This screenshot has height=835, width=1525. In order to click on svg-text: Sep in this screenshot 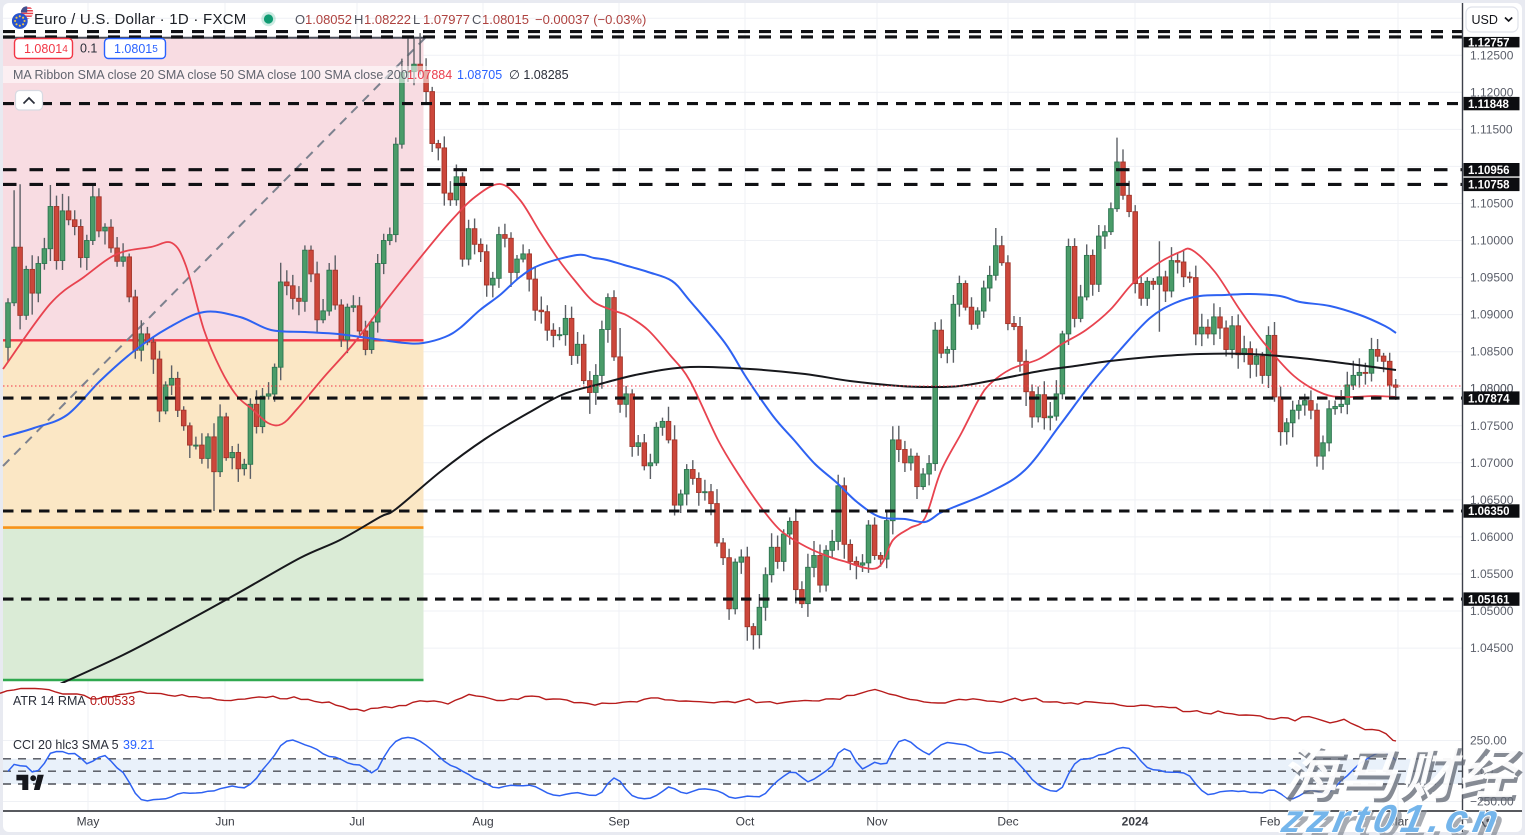, I will do `click(619, 822)`.